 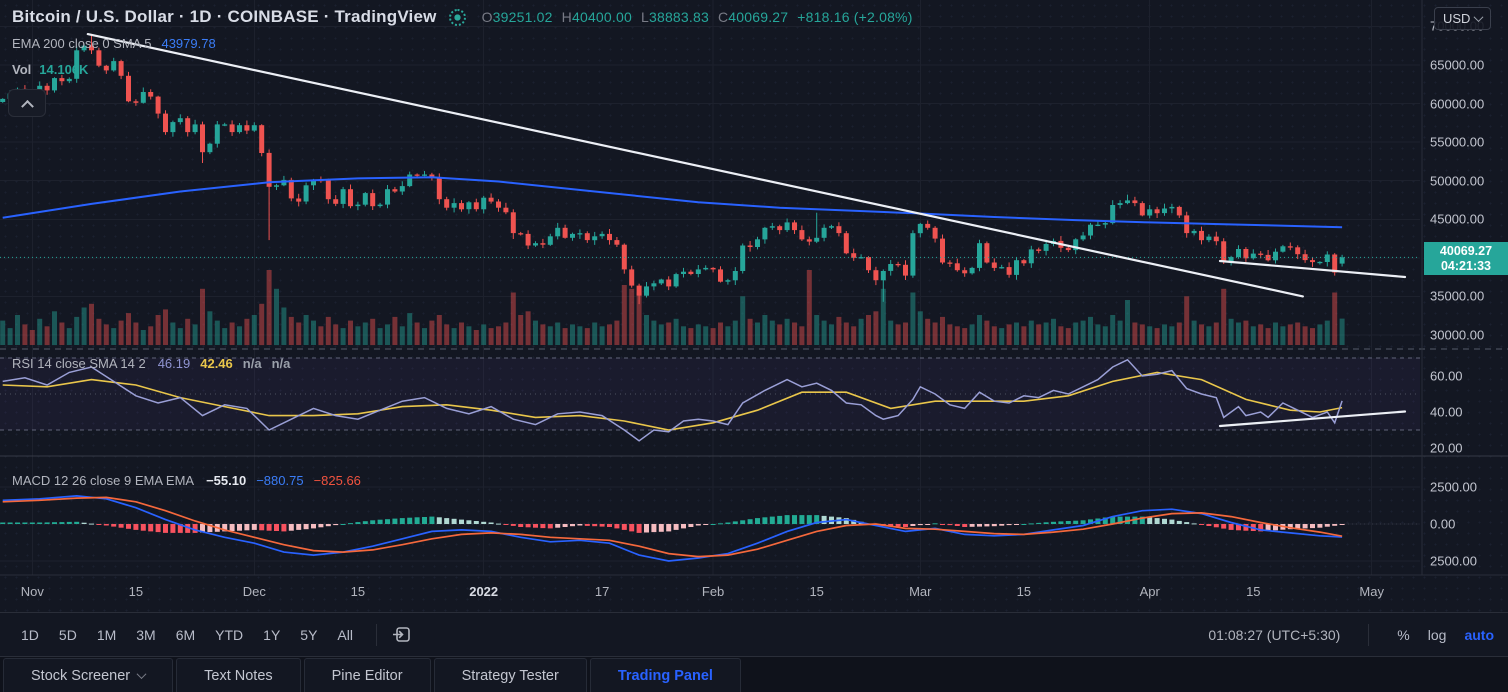 I want to click on range-button-6m: 6M, so click(x=185, y=635).